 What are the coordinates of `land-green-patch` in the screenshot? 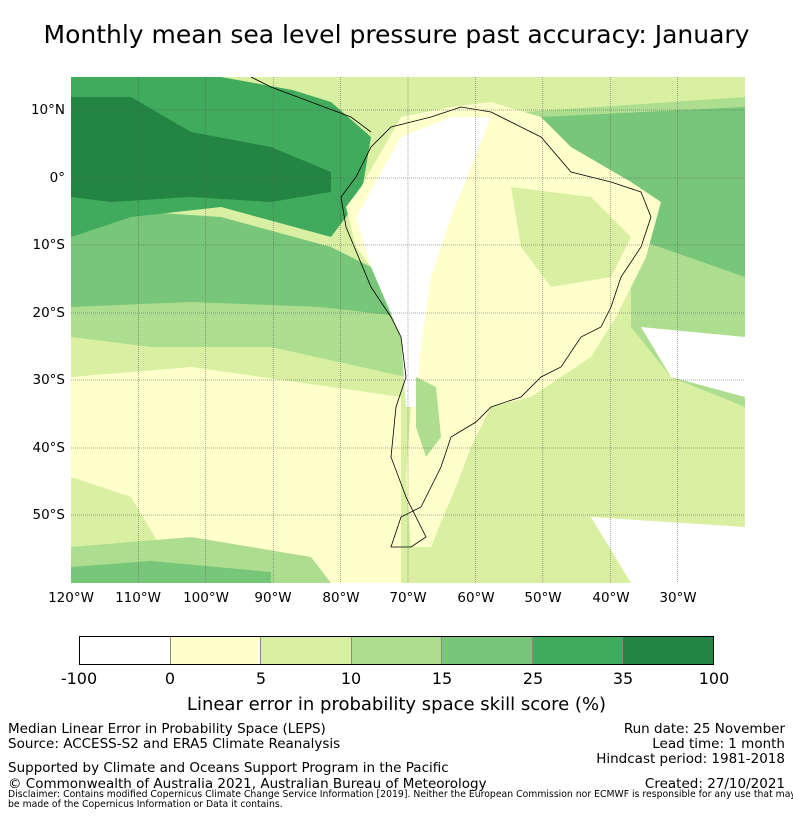 It's located at (571, 237).